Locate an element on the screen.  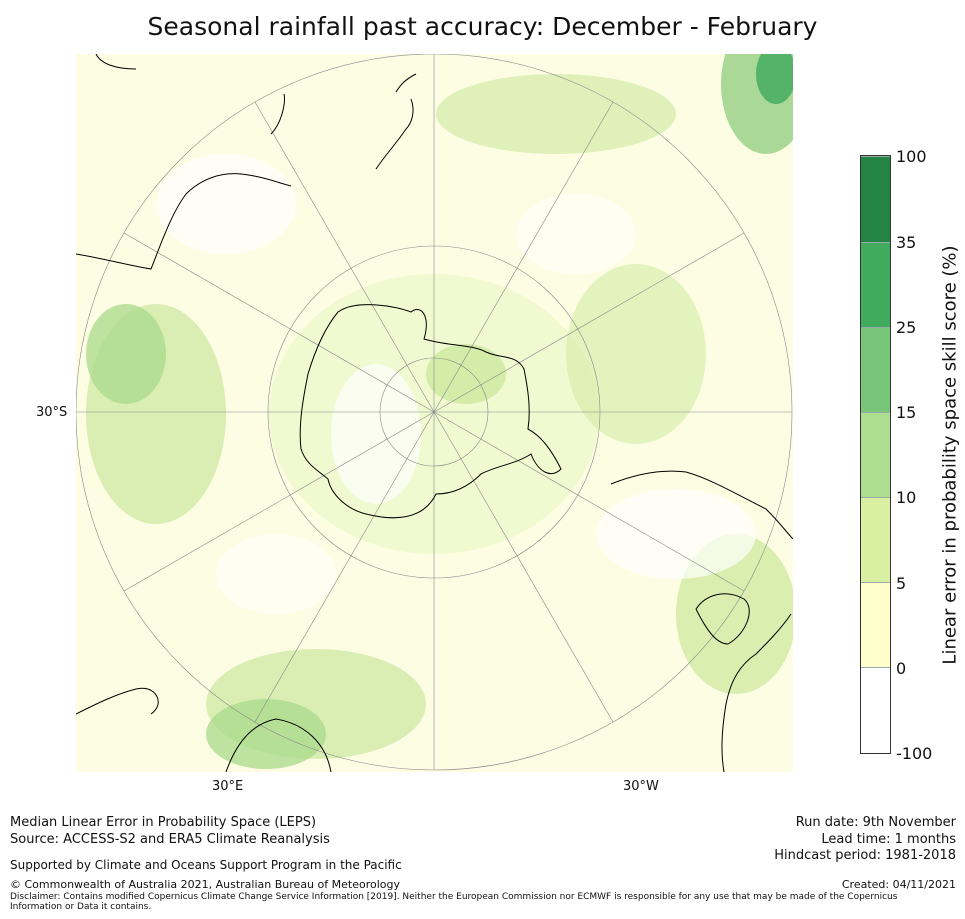
colorbar-tick: -100 is located at coordinates (914, 753).